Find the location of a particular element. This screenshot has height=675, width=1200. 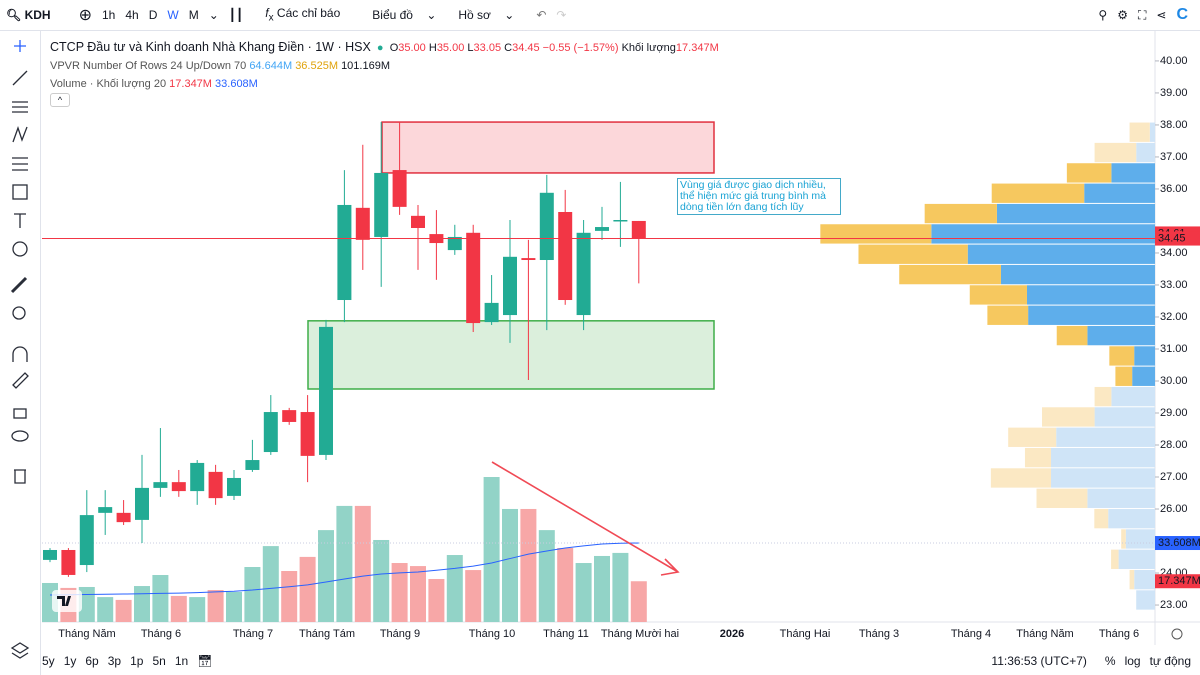

measure-tool is located at coordinates (19, 285).